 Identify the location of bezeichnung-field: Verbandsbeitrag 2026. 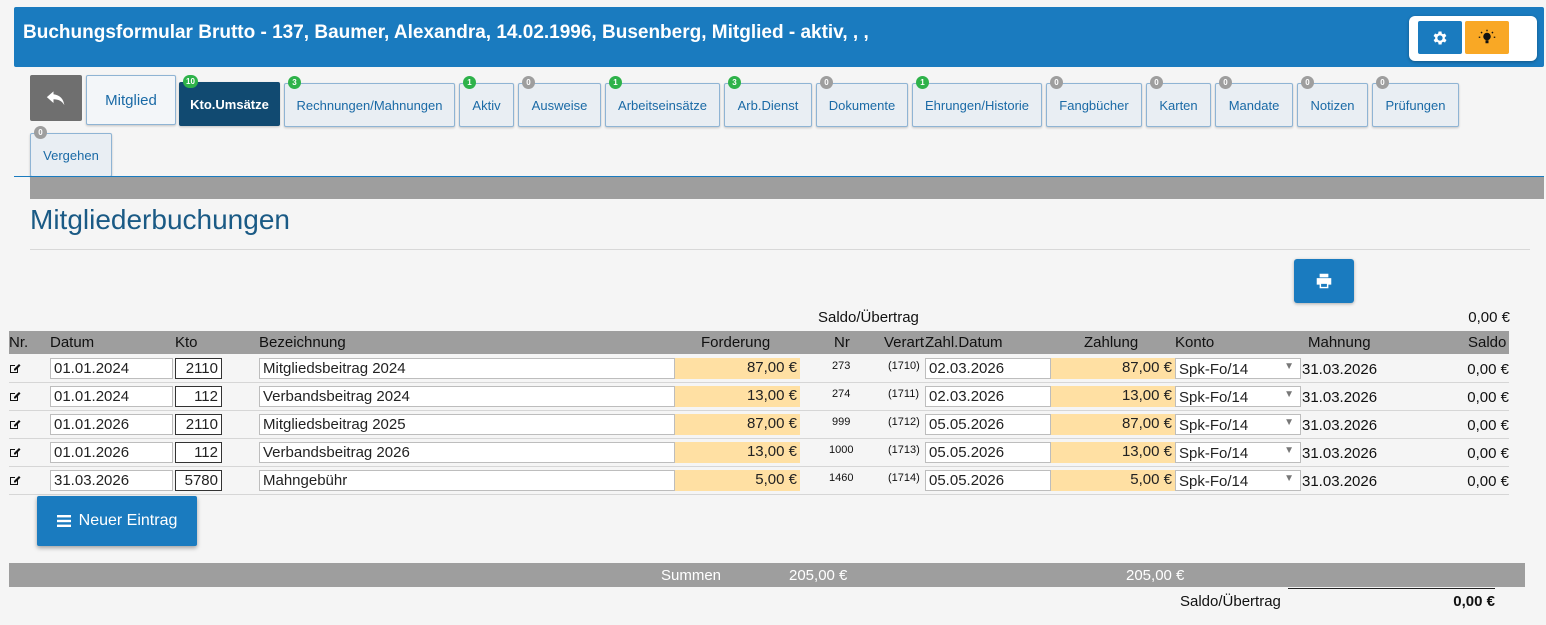
(467, 452).